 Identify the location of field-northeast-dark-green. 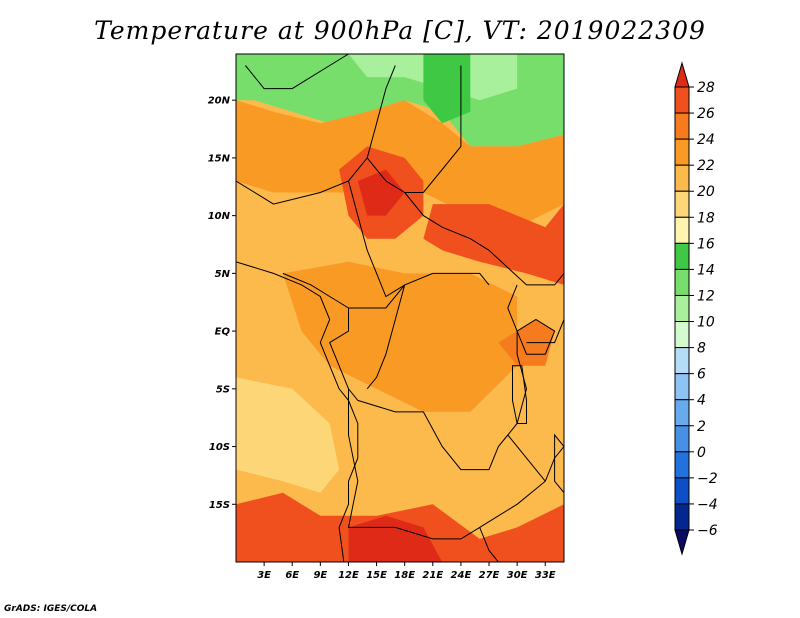
(447, 89).